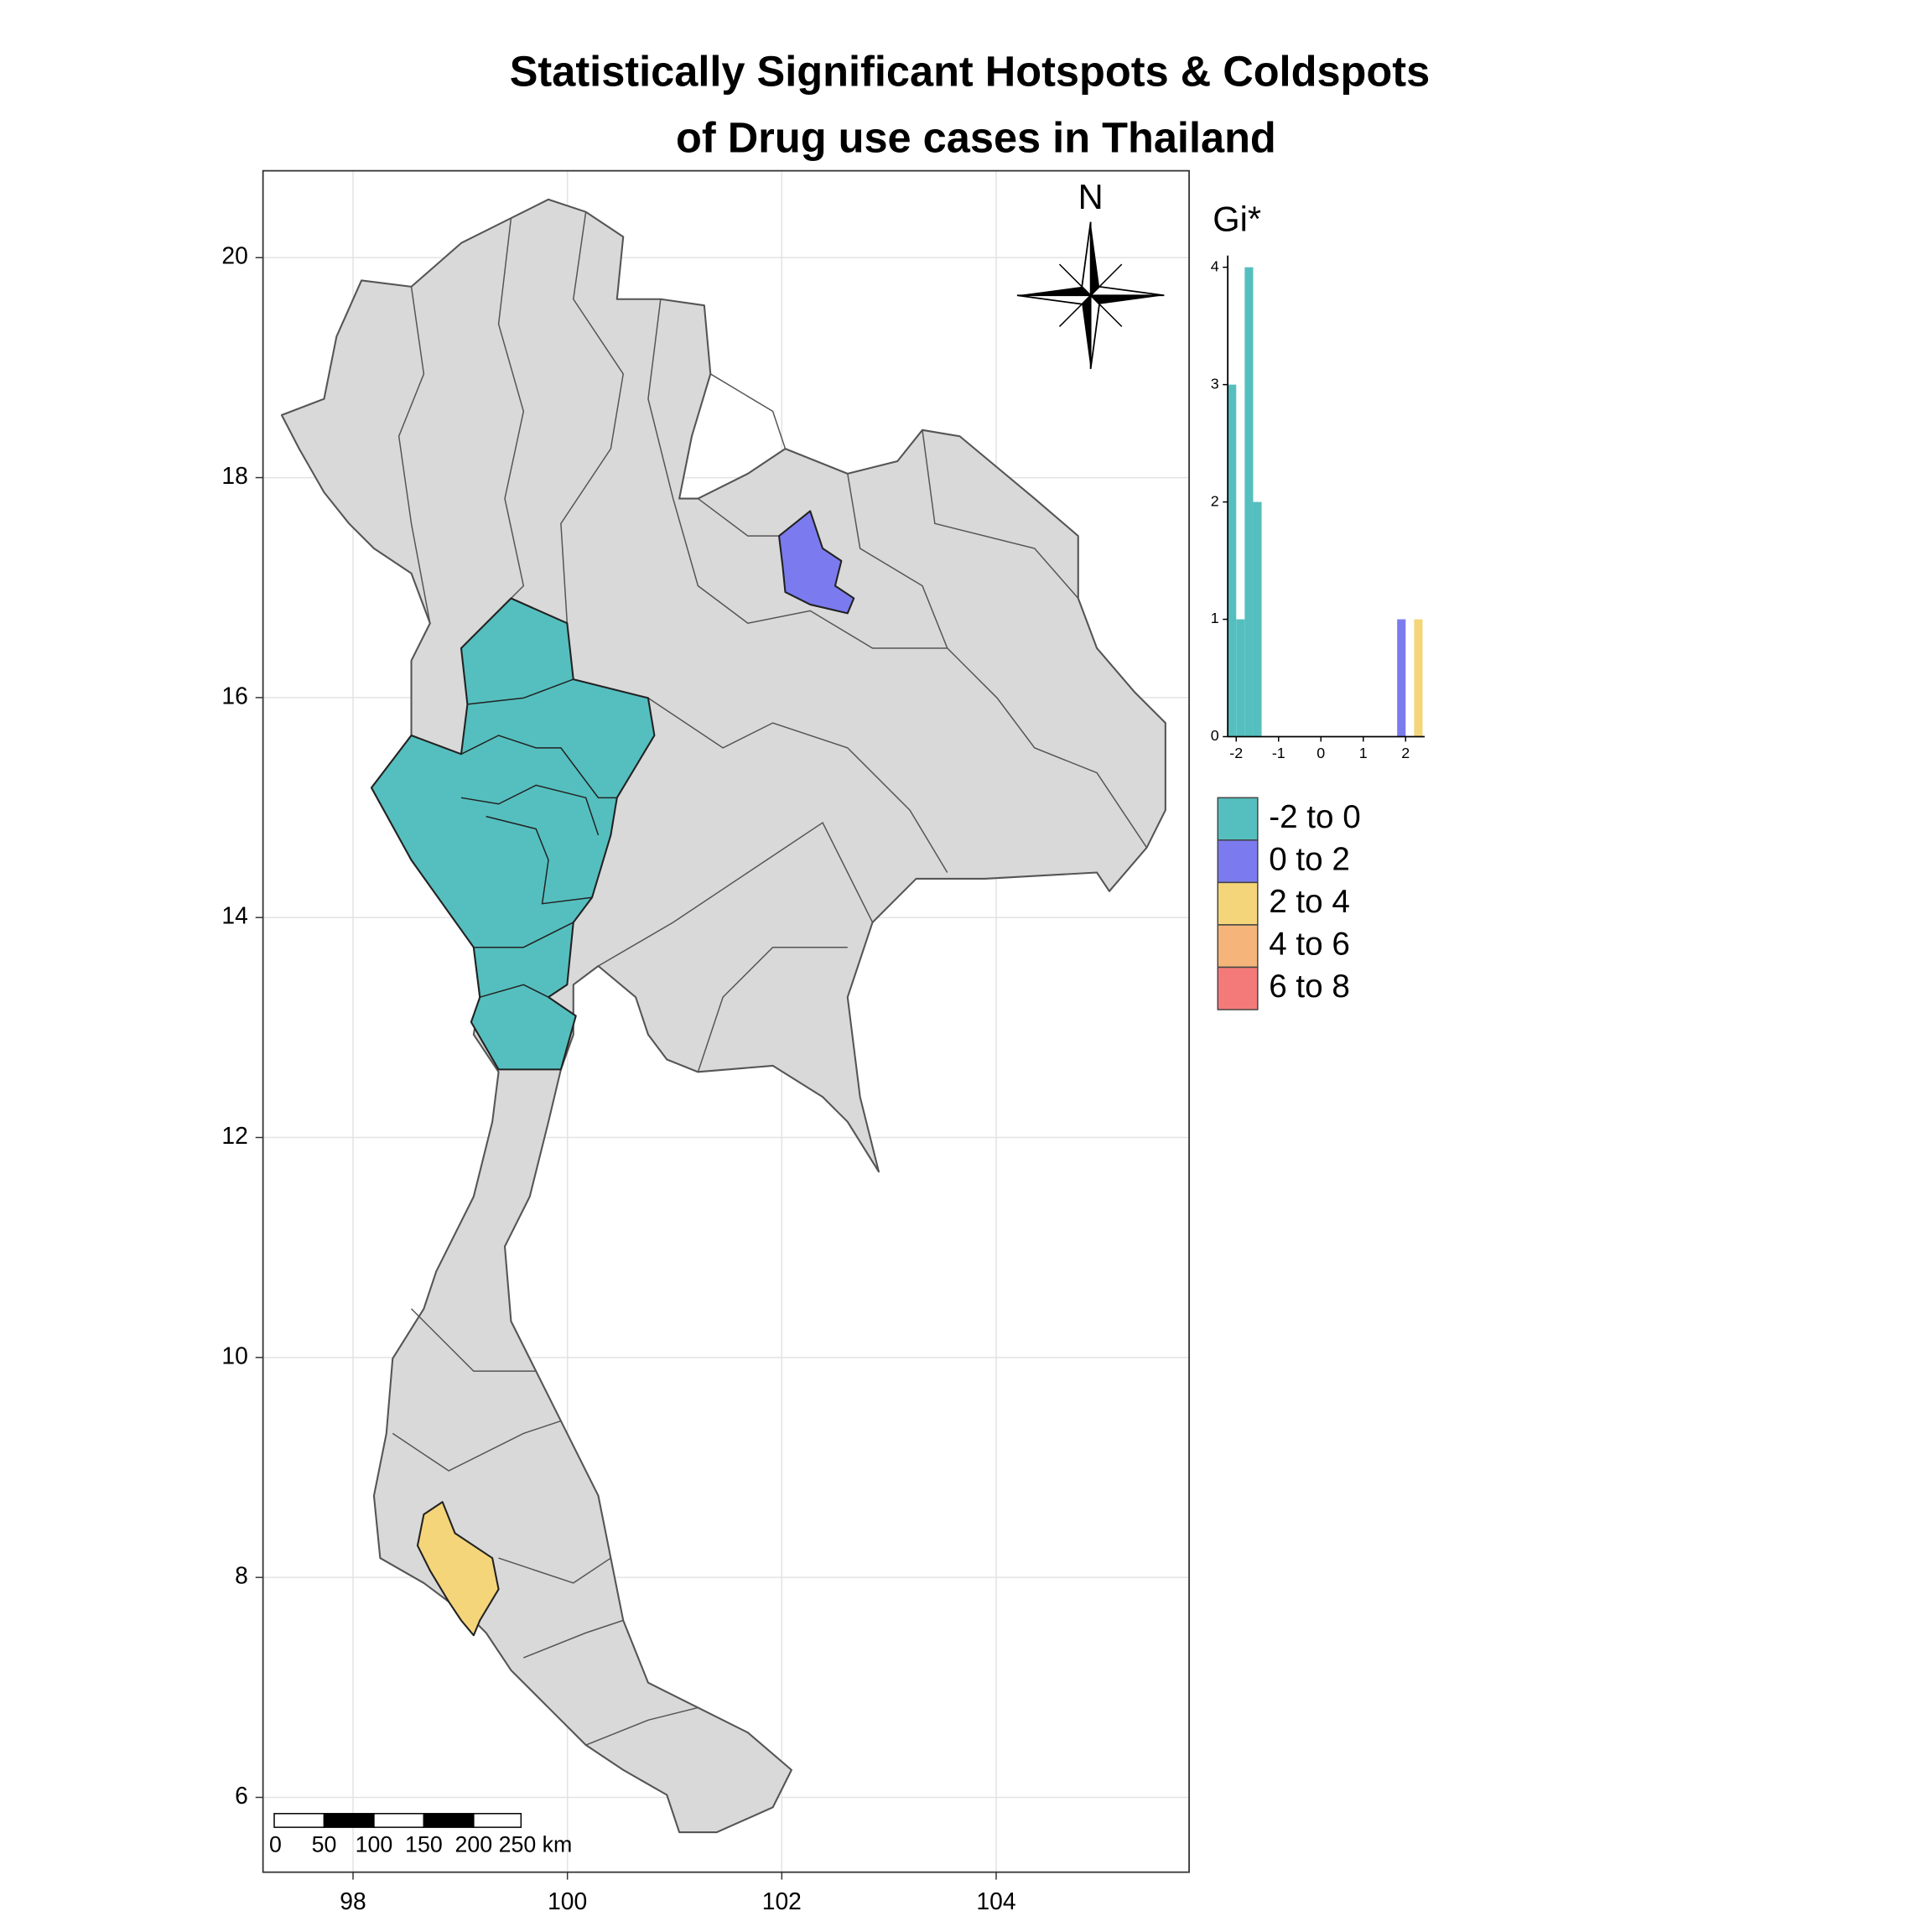  I want to click on x-tick-label: 1, so click(1363, 753).